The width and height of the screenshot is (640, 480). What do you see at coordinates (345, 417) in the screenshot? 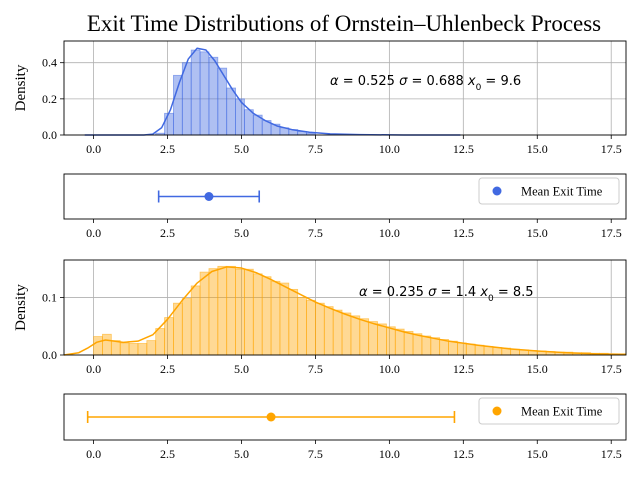
I see `axes-frame` at bounding box center [345, 417].